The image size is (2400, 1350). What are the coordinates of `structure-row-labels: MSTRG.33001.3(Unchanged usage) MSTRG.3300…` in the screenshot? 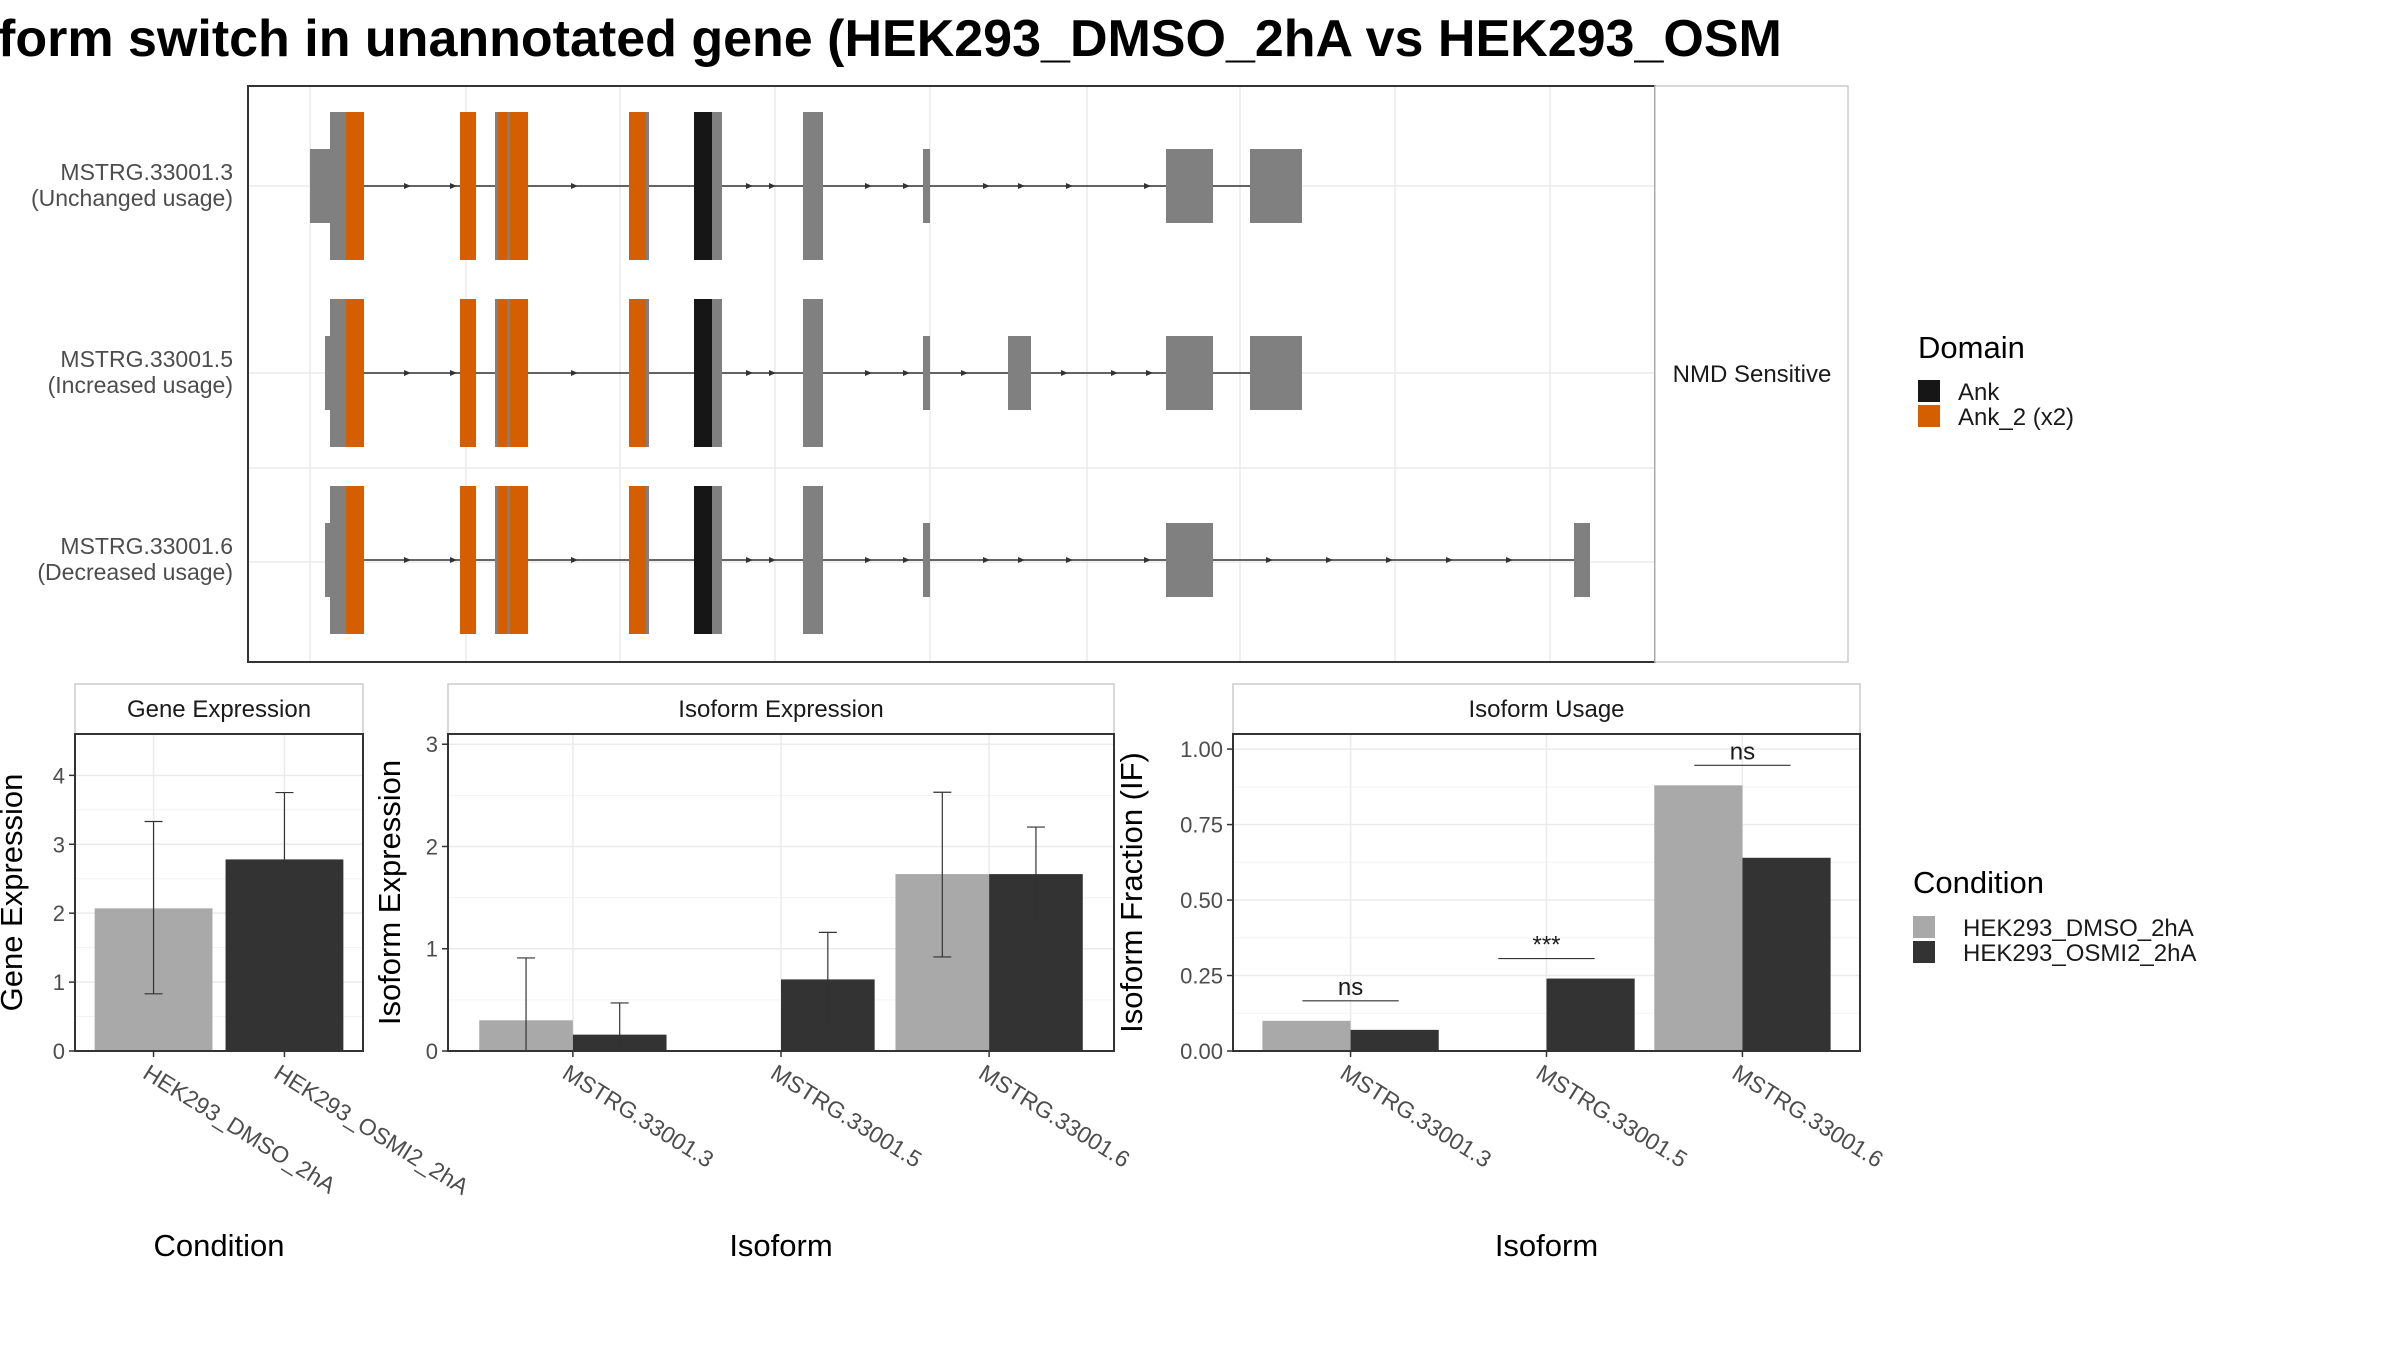 It's located at (132, 372).